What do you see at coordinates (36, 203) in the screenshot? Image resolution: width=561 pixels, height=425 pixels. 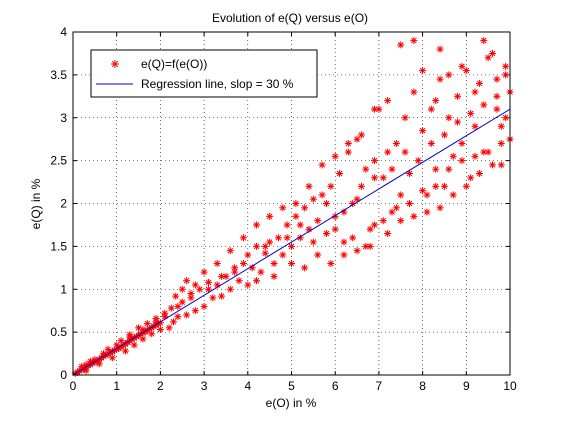 I see `y-axis-label: e(Q) in %` at bounding box center [36, 203].